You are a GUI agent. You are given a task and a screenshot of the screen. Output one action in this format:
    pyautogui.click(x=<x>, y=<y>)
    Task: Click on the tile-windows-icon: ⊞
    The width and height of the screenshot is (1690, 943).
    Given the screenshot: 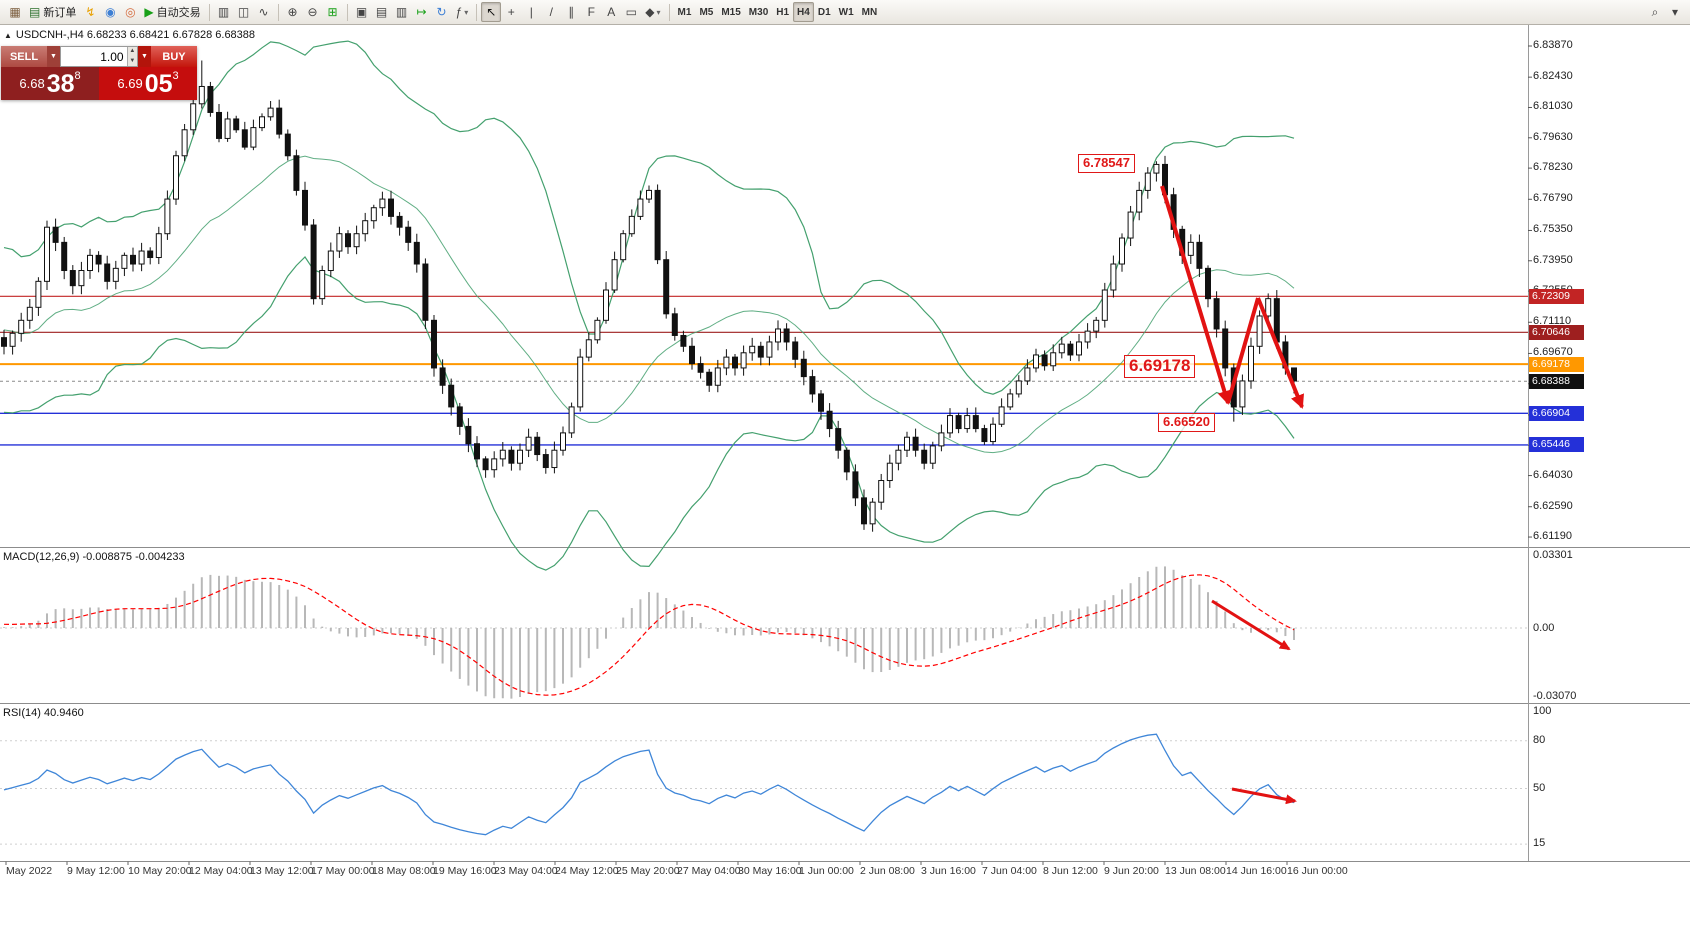 What is the action you would take?
    pyautogui.click(x=333, y=12)
    